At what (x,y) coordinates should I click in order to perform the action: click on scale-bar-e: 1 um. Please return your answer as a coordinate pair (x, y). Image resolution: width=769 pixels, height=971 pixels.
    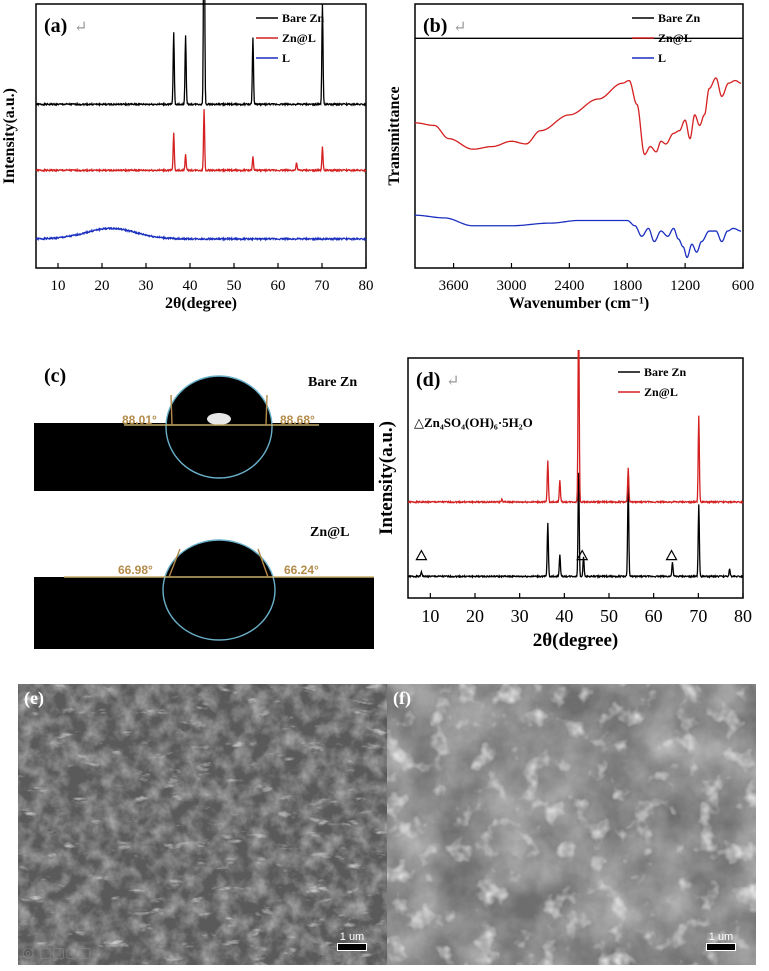
    Looking at the image, I should click on (352, 941).